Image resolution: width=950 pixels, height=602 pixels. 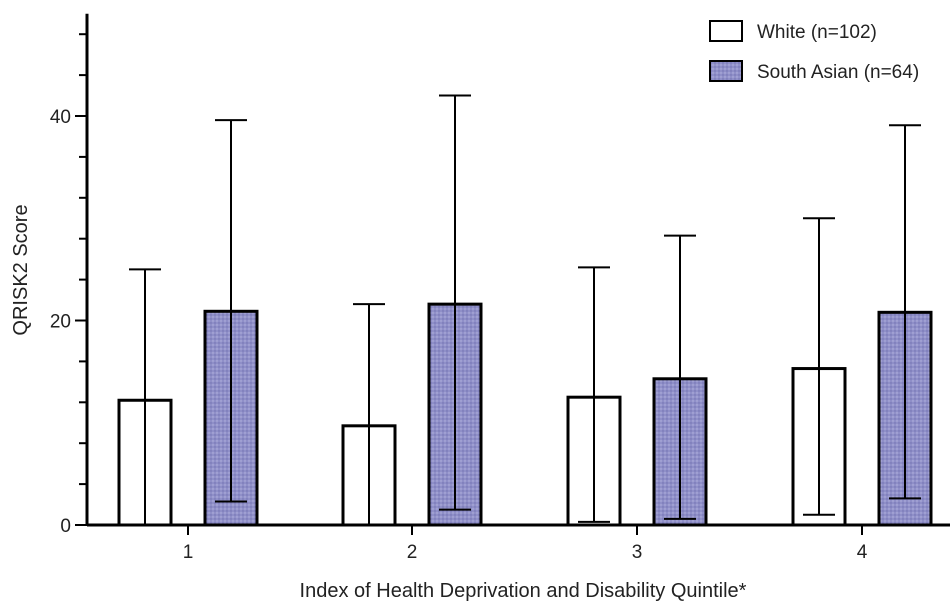 I want to click on legend-label: South Asian (n=64), so click(x=838, y=72).